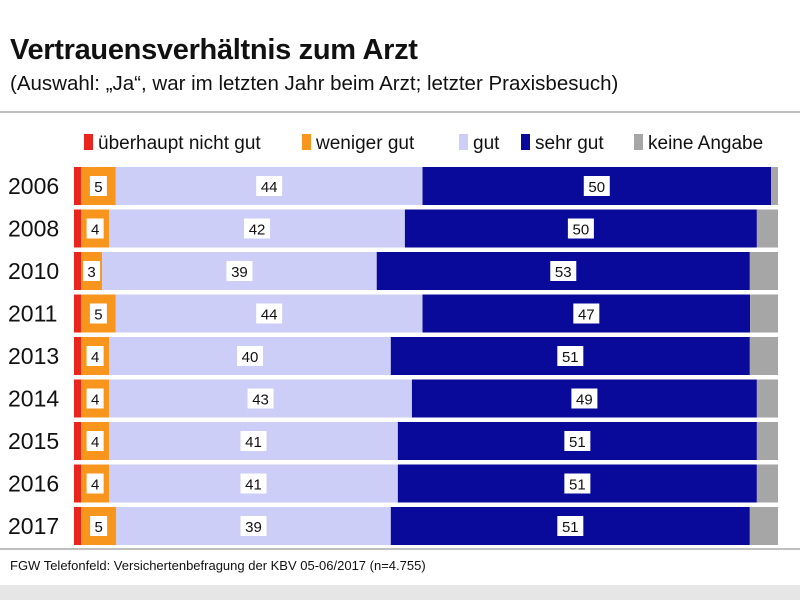 The image size is (800, 600). What do you see at coordinates (767, 228) in the screenshot?
I see `bar-segment-keine-Angabe-2008` at bounding box center [767, 228].